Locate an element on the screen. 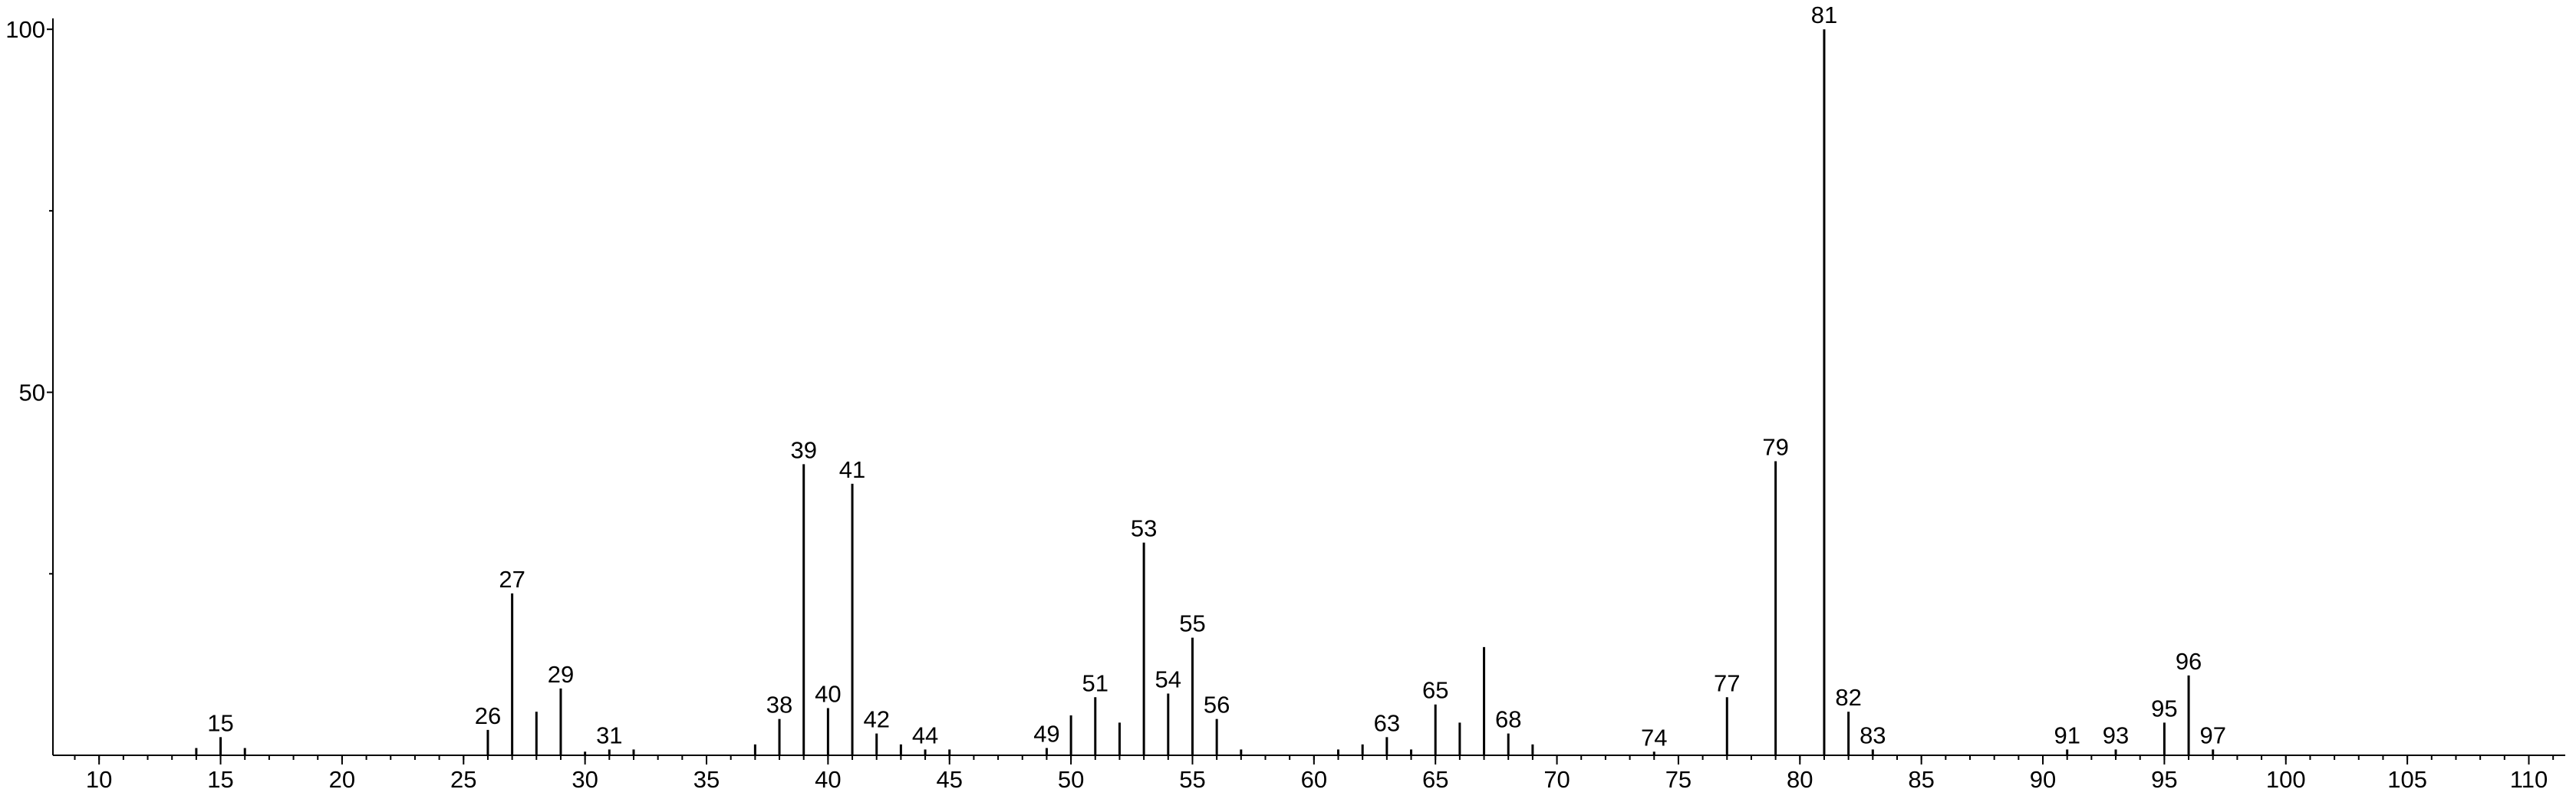 The image size is (2576, 799). peak-label: 49 is located at coordinates (1046, 734).